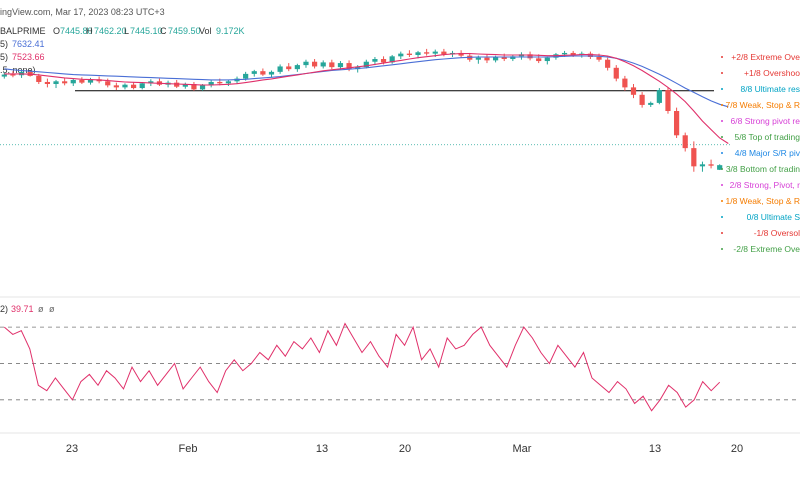 This screenshot has height=492, width=800. What do you see at coordinates (400, 363) in the screenshot?
I see `rsi-reference-lines` at bounding box center [400, 363].